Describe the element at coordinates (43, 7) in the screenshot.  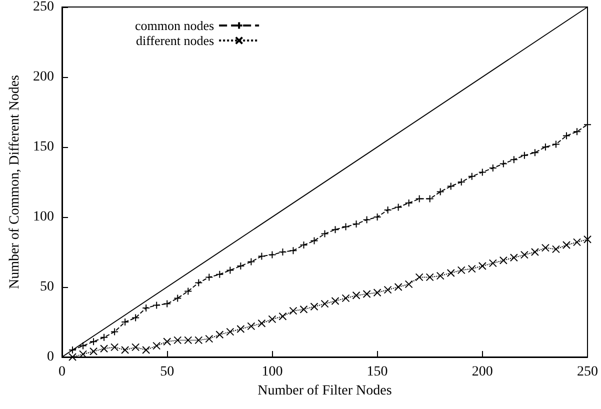
I see `y-tick-label: 250` at that location.